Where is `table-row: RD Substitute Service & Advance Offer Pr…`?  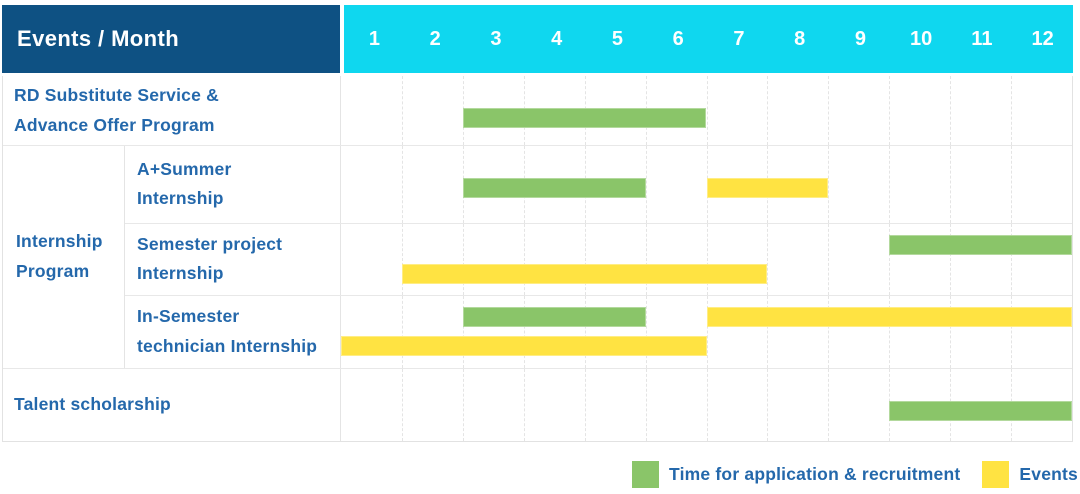
table-row: RD Substitute Service & Advance Offer Pr… is located at coordinates (537, 110).